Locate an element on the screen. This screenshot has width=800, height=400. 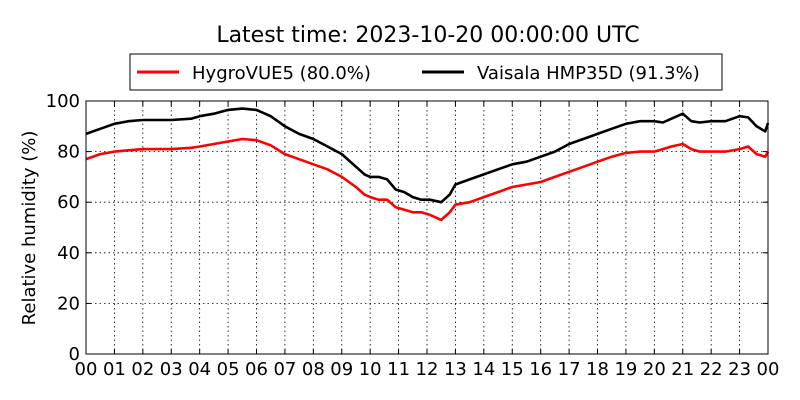
x-tick-label: 14 is located at coordinates (483, 369).